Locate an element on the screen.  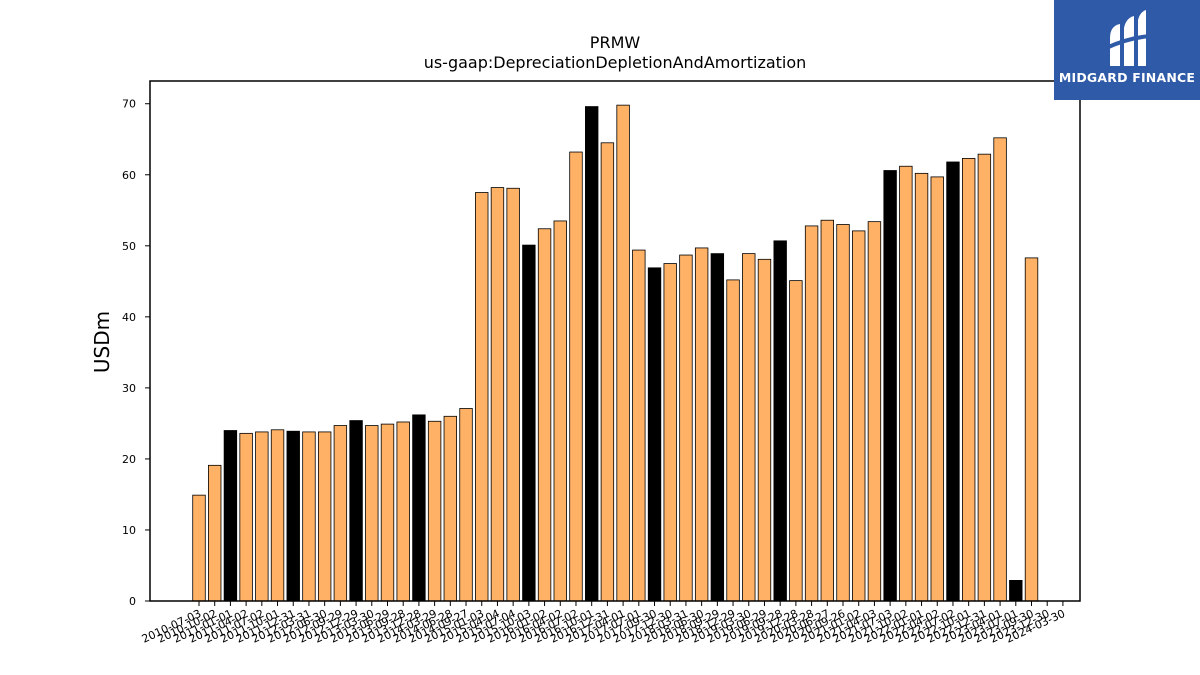
y-tick-label: 20 is located at coordinates (129, 459).